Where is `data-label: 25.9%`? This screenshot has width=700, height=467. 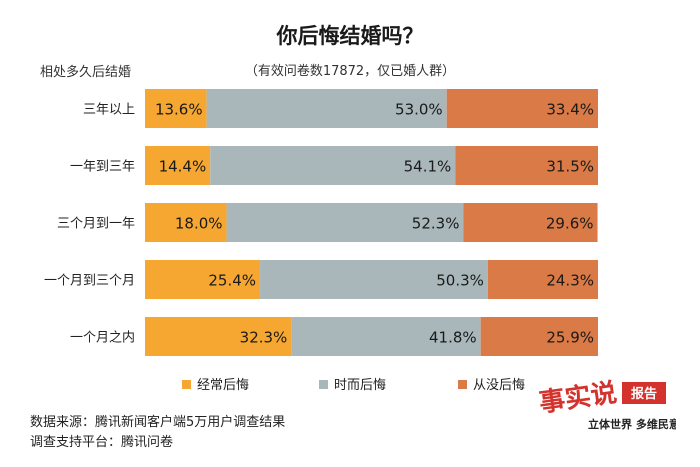 data-label: 25.9% is located at coordinates (570, 338).